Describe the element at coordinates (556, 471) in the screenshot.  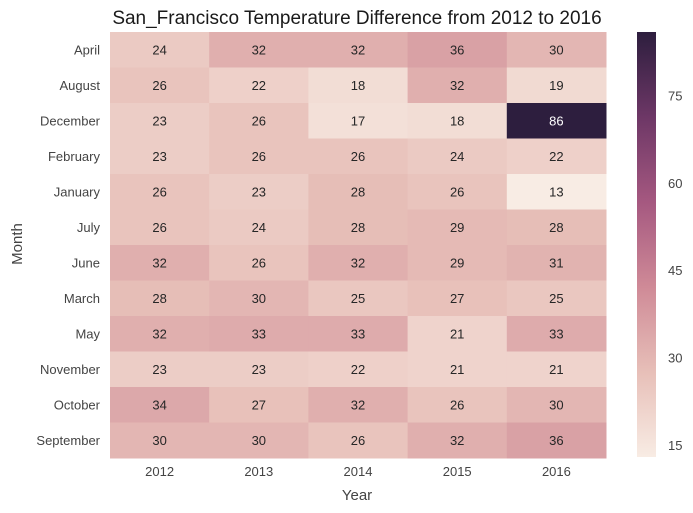
I see `x-tick-label: 2016` at that location.